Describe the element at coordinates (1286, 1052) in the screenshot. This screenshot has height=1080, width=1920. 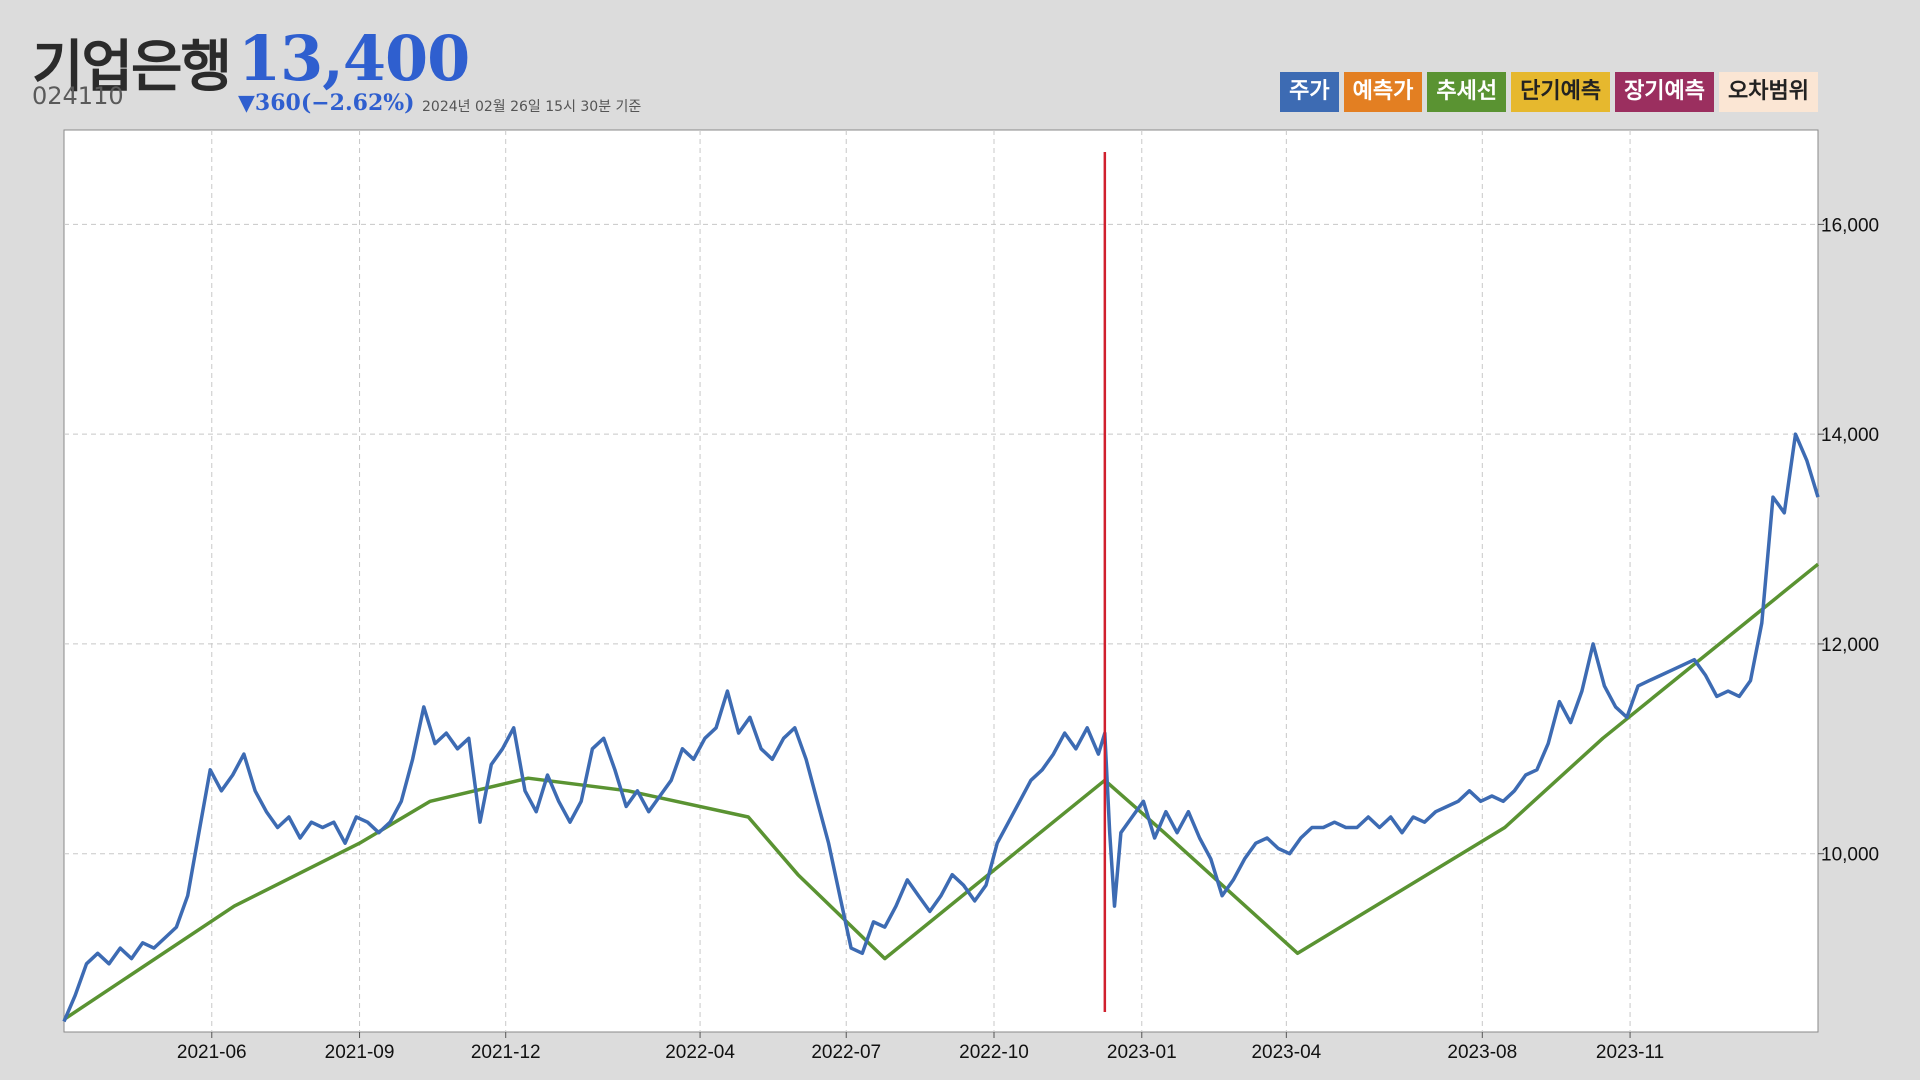
I see `x-tick-label: 2023-04` at that location.